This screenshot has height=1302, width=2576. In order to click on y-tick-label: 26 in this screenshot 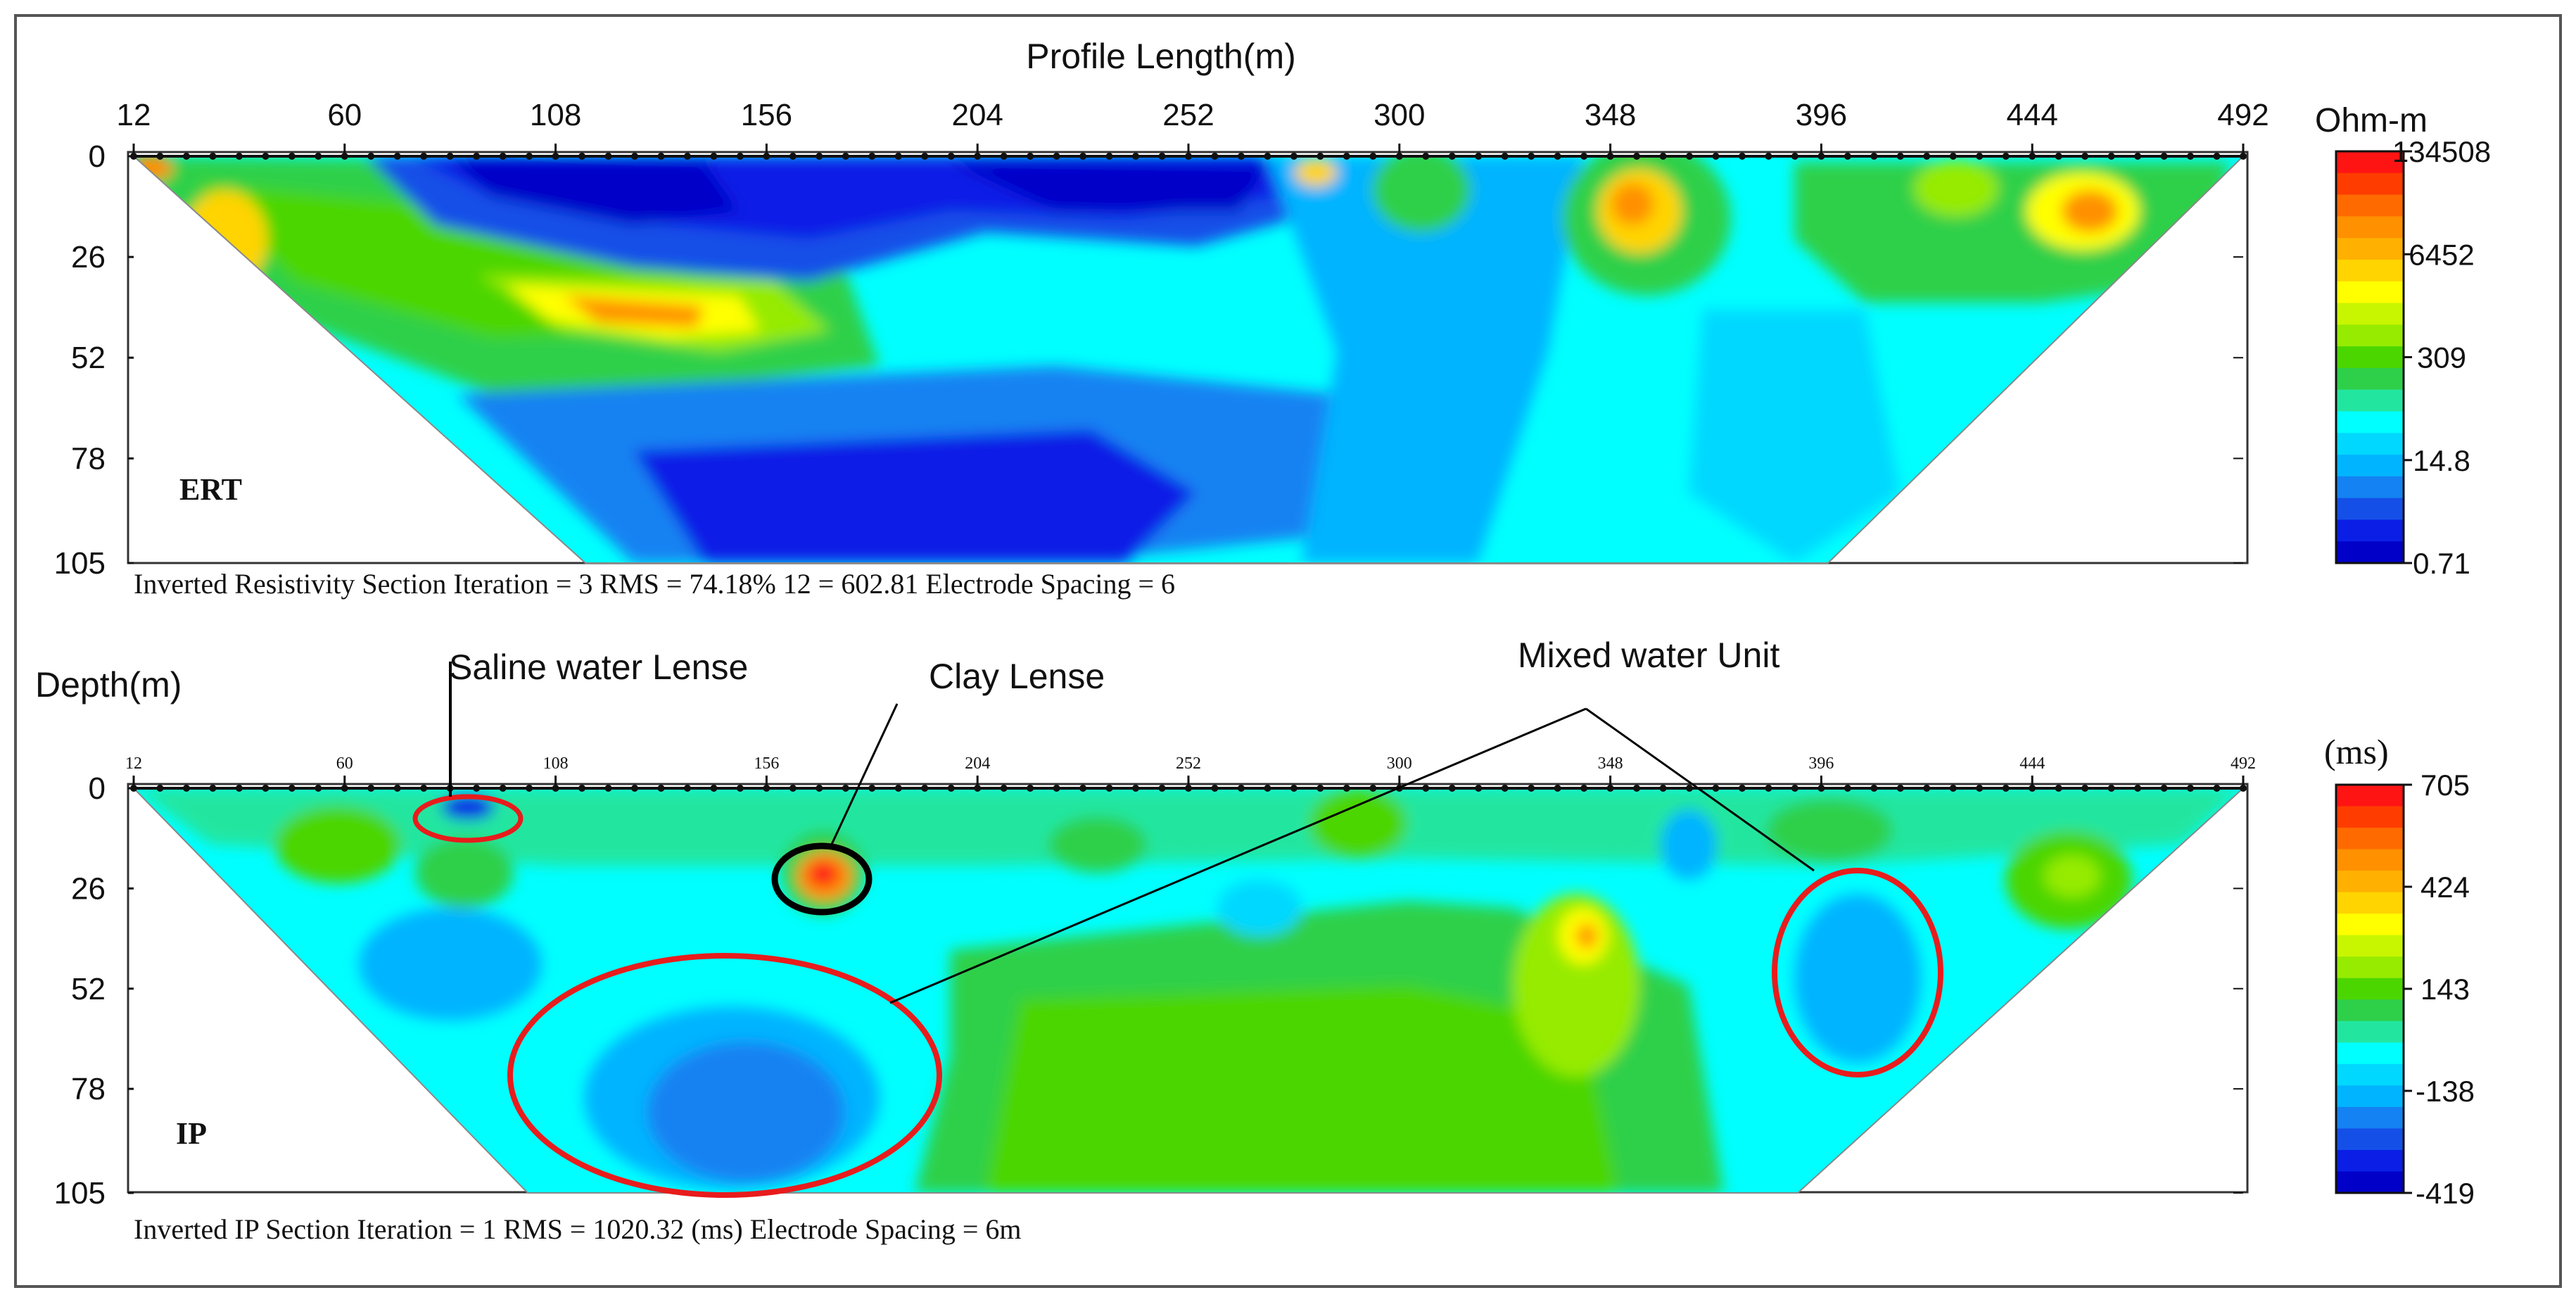, I will do `click(88, 889)`.